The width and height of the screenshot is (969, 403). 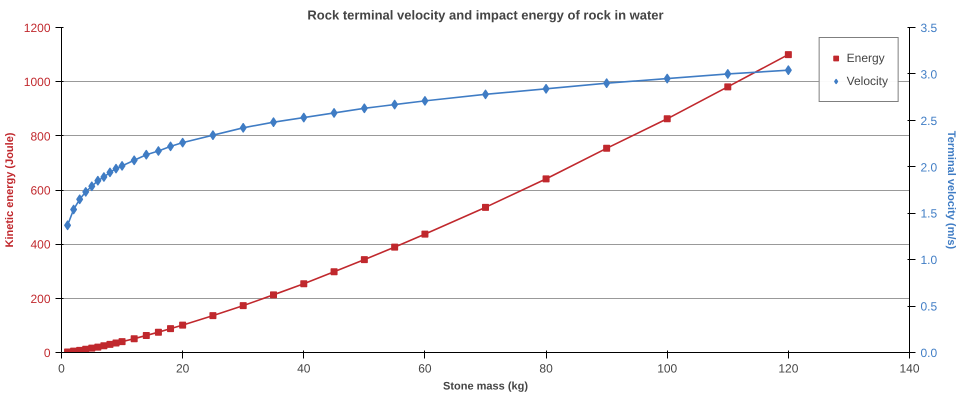 I want to click on y-axis-title: Kinetic energy (Joule), so click(x=10, y=190).